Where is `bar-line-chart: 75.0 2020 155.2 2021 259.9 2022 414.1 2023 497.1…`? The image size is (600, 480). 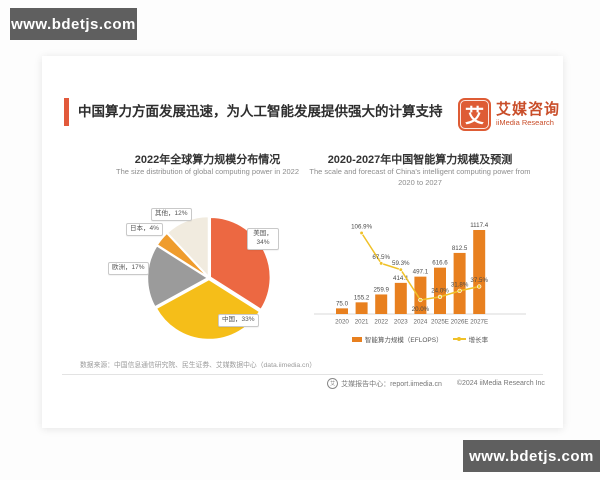
bar-line-chart: 75.0 2020 155.2 2021 259.9 2022 414.1 2023 497.1… is located at coordinates (420, 274).